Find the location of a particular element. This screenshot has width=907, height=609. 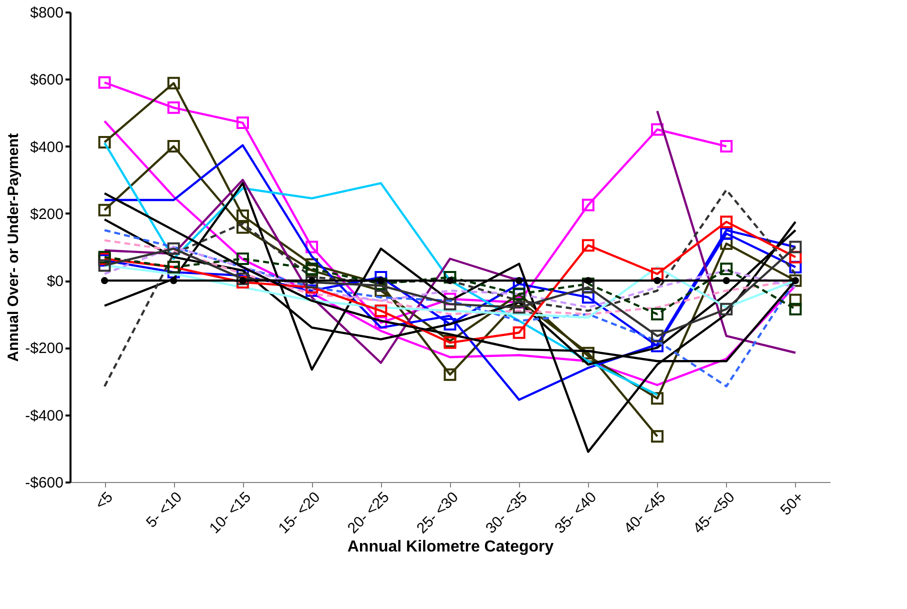

y-axis-title: Annual Over- or Under-Payment is located at coordinates (13, 247).